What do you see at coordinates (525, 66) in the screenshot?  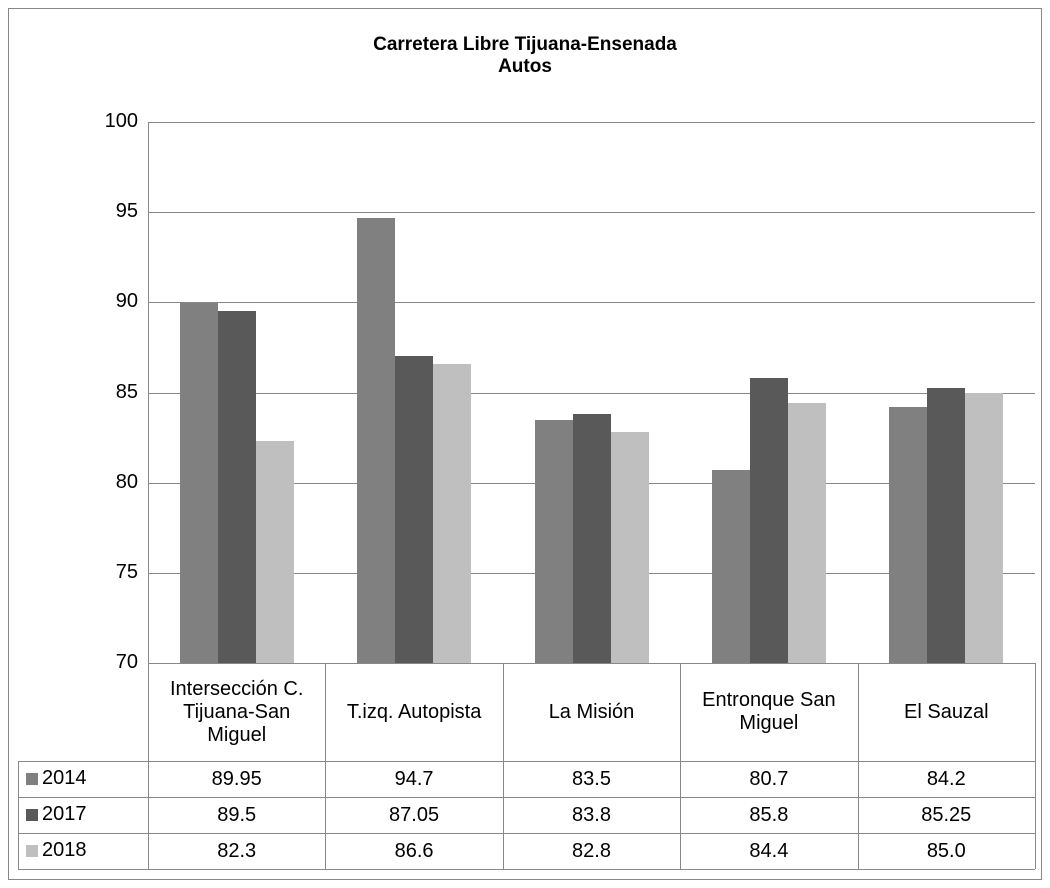 I see `chart-subtitle: Autos` at bounding box center [525, 66].